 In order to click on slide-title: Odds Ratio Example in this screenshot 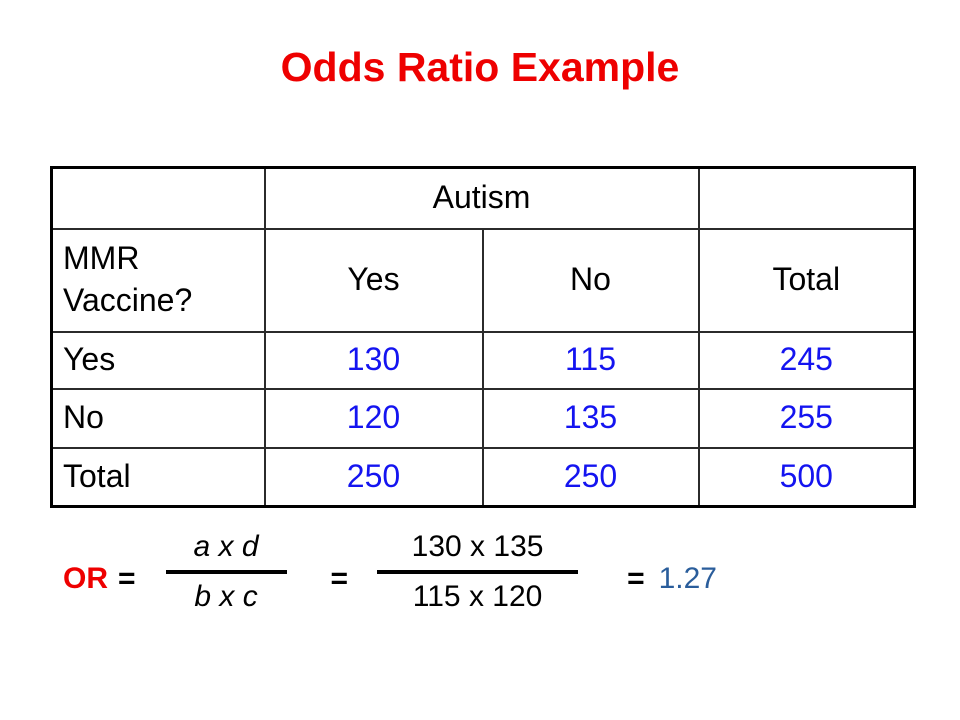, I will do `click(480, 67)`.